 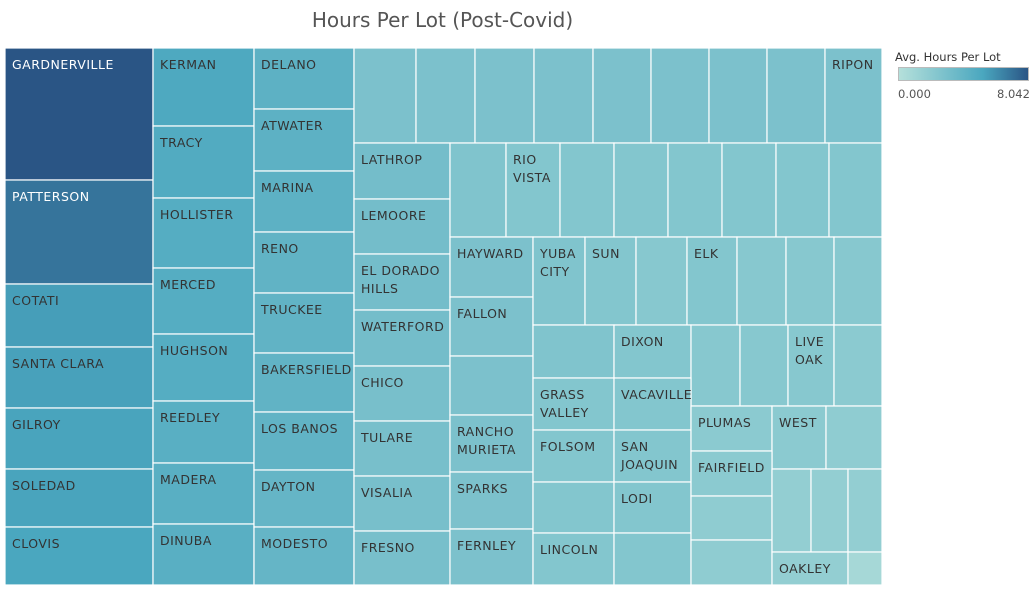 What do you see at coordinates (652, 404) in the screenshot?
I see `tile-vacaville: VACAVILLE` at bounding box center [652, 404].